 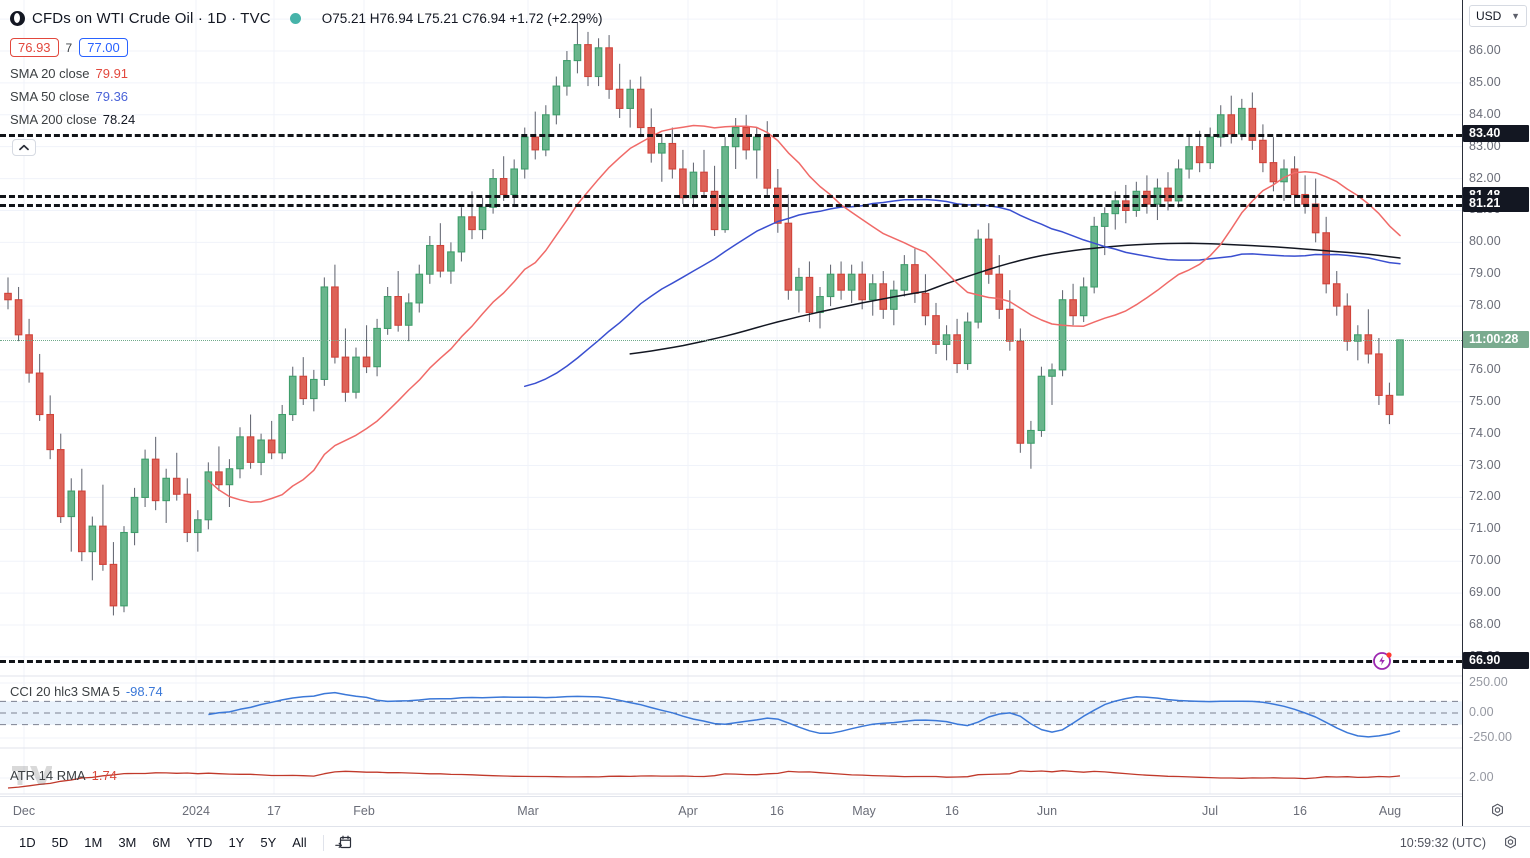 I want to click on range-button-6m: 6M, so click(x=161, y=842).